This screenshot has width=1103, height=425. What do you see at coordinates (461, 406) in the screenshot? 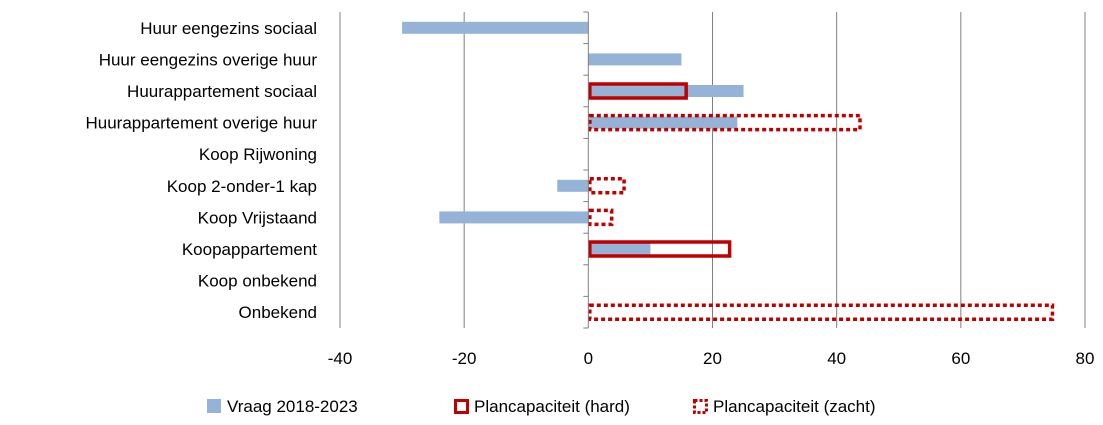
I see `legend-swatch-hard` at bounding box center [461, 406].